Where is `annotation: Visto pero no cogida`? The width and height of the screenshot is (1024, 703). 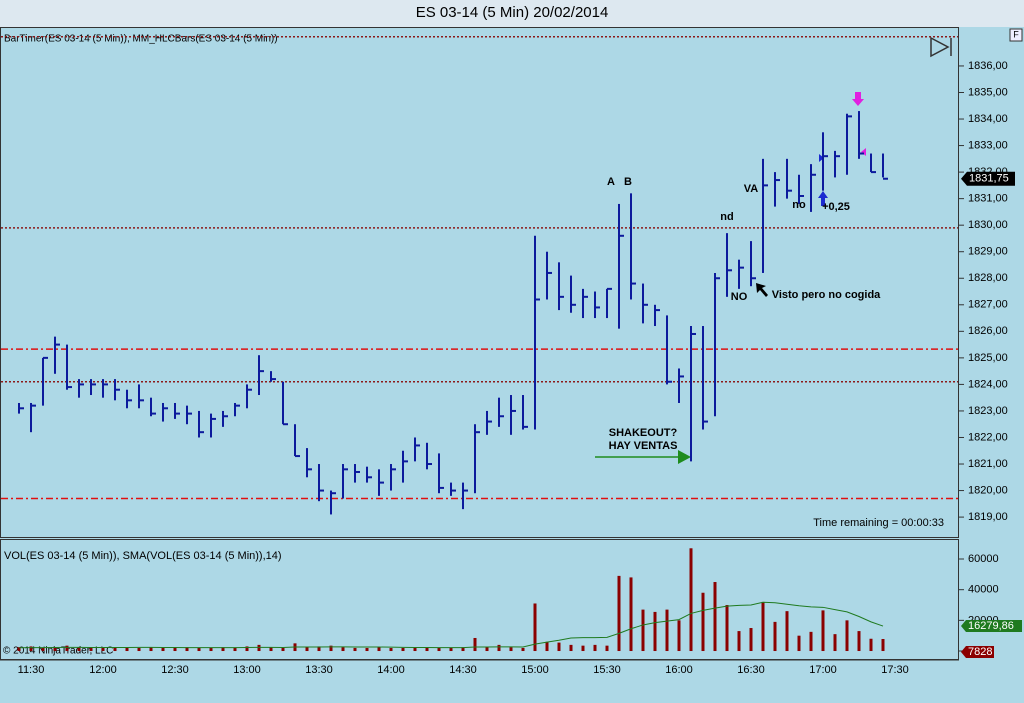
annotation: Visto pero no cogida is located at coordinates (826, 295).